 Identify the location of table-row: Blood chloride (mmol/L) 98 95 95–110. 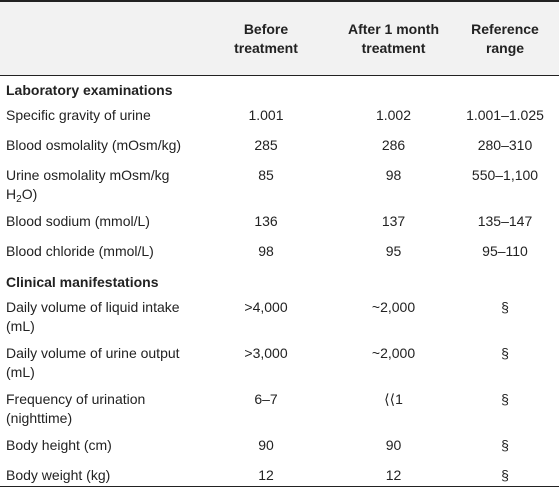
(279, 253).